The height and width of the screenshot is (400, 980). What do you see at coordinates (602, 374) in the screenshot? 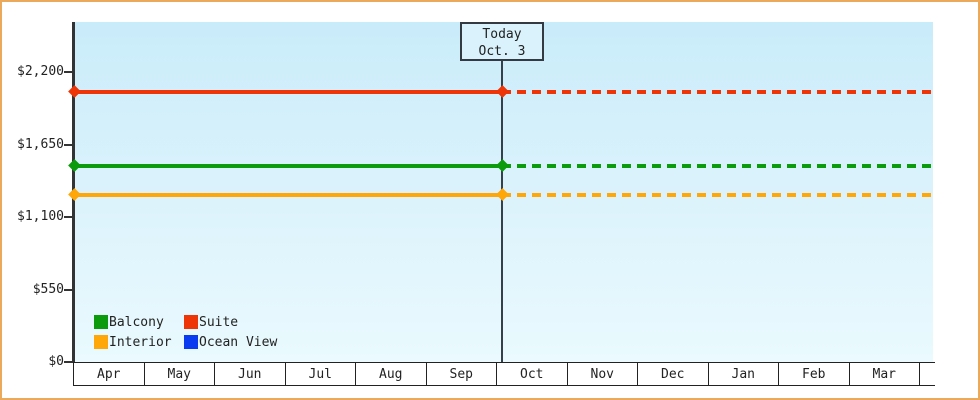
I see `month-cell-nov: Nov` at bounding box center [602, 374].